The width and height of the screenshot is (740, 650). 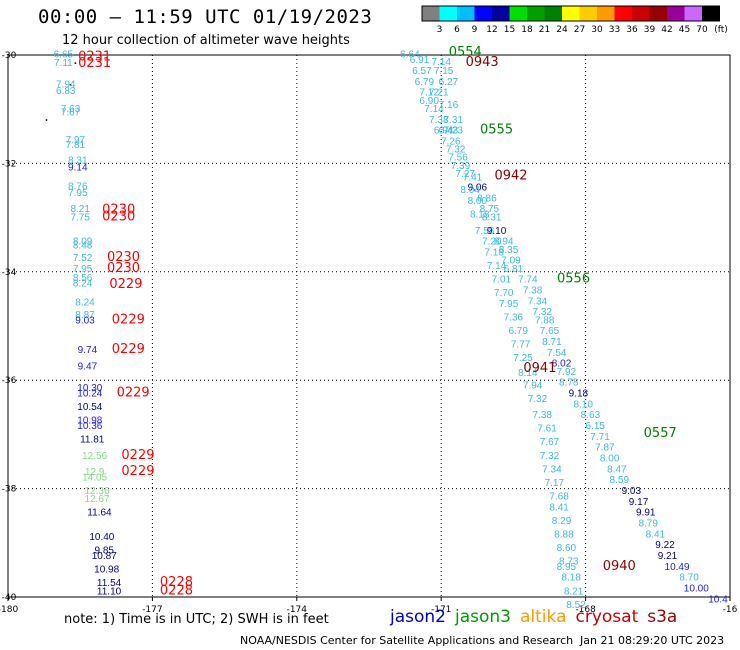 What do you see at coordinates (569, 561) in the screenshot?
I see `wave-height-point: 8.73` at bounding box center [569, 561].